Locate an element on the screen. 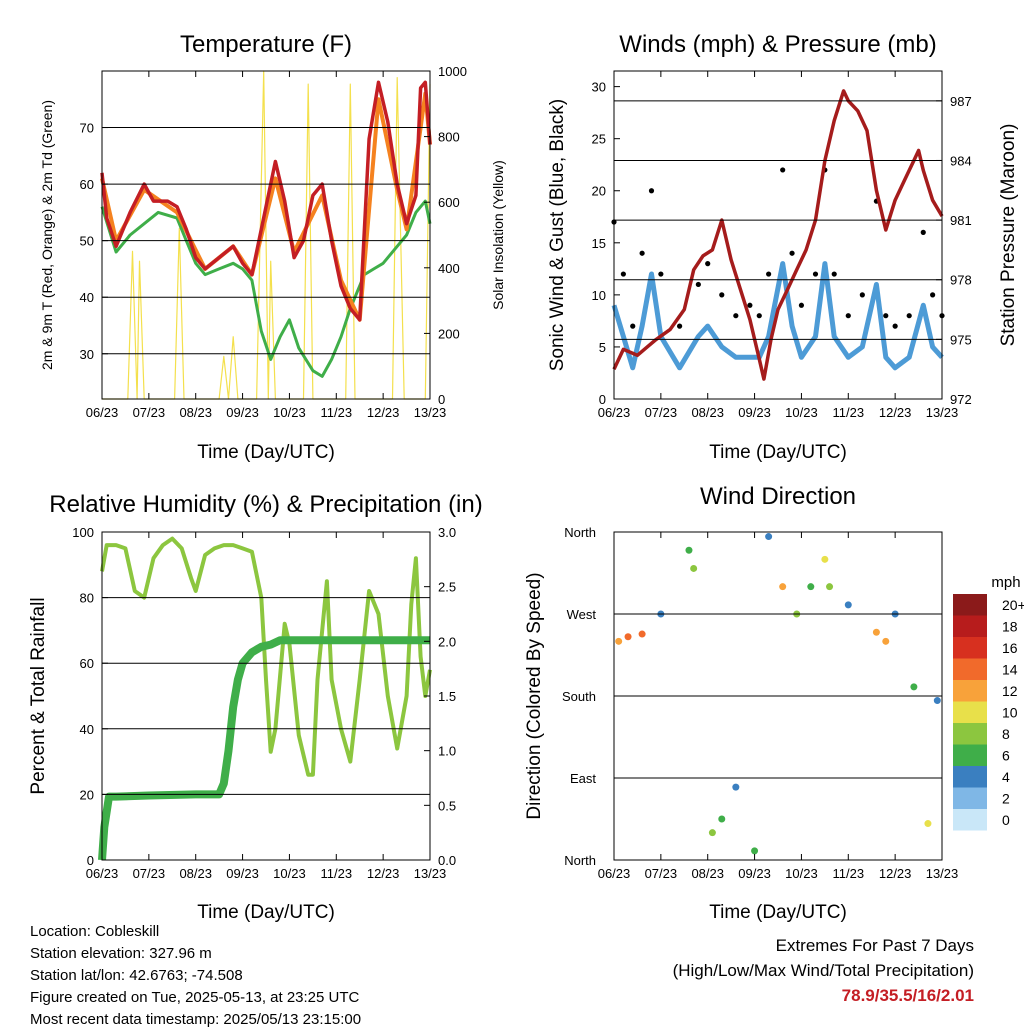 This screenshot has width=1024, height=1031. winds-x-ticks: 06/23 07/23 08/23 09/23 10/23 11/23 12/23 13/23 is located at coordinates (778, 245).